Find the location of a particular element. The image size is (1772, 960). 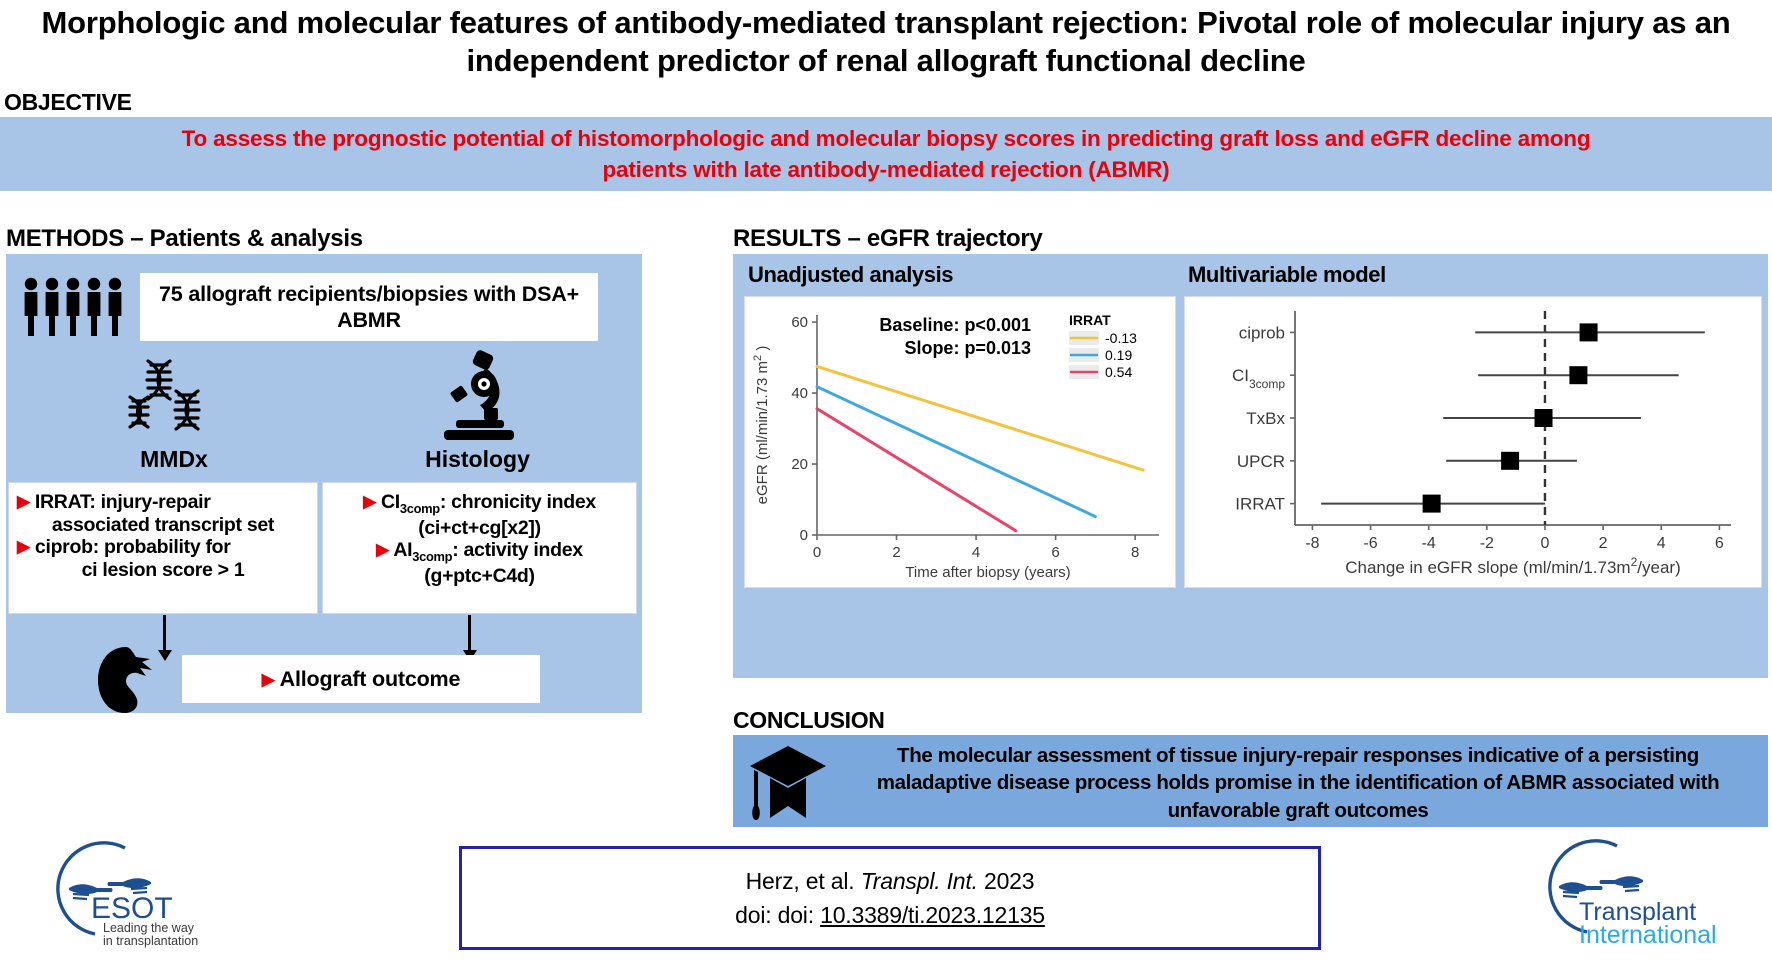

hist-item-2: ▶ AI3comp: activity index is located at coordinates (479, 552).